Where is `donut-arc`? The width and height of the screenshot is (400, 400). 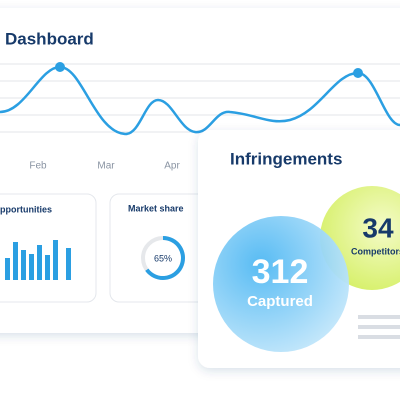 donut-arc is located at coordinates (165, 258).